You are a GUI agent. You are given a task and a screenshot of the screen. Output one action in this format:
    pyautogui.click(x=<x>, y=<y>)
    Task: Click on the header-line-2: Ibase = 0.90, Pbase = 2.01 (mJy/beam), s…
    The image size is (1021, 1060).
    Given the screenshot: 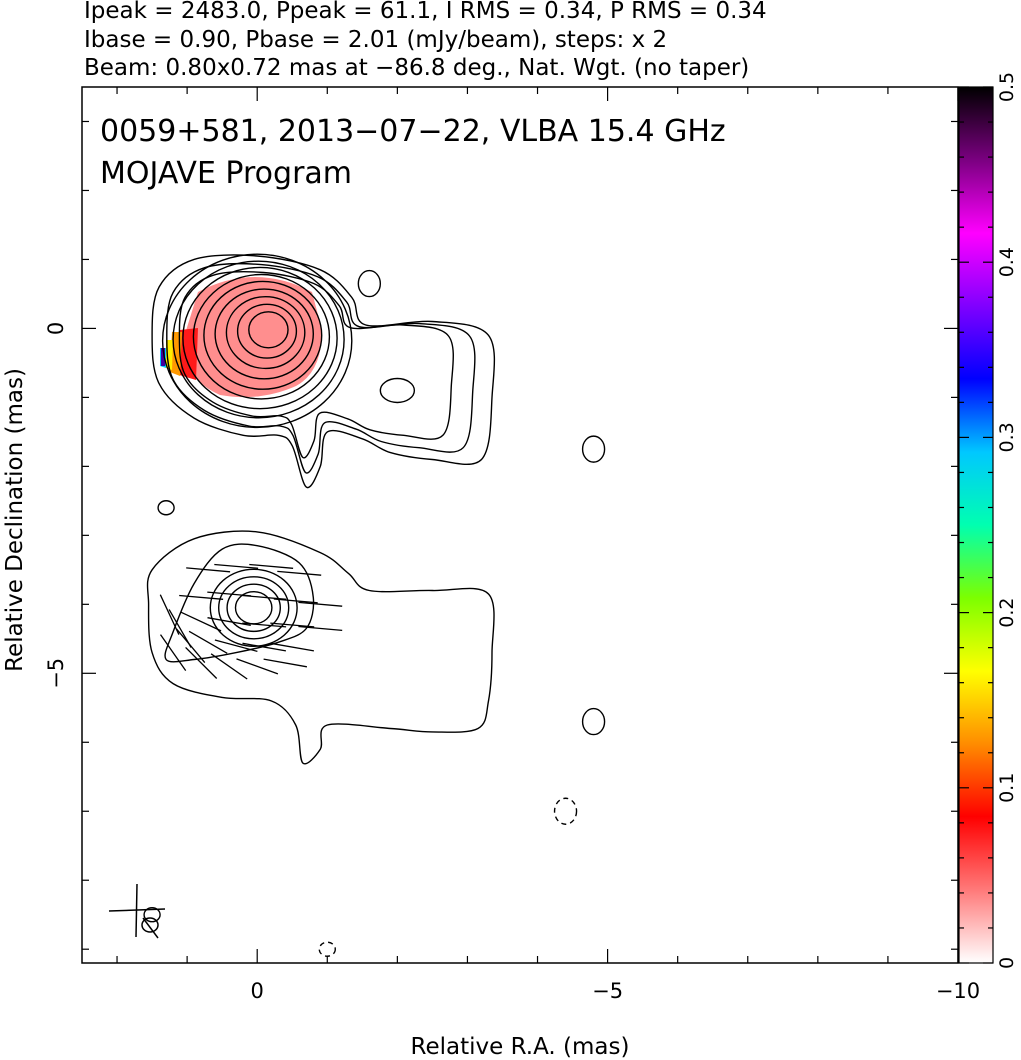 What is the action you would take?
    pyautogui.click(x=375, y=40)
    